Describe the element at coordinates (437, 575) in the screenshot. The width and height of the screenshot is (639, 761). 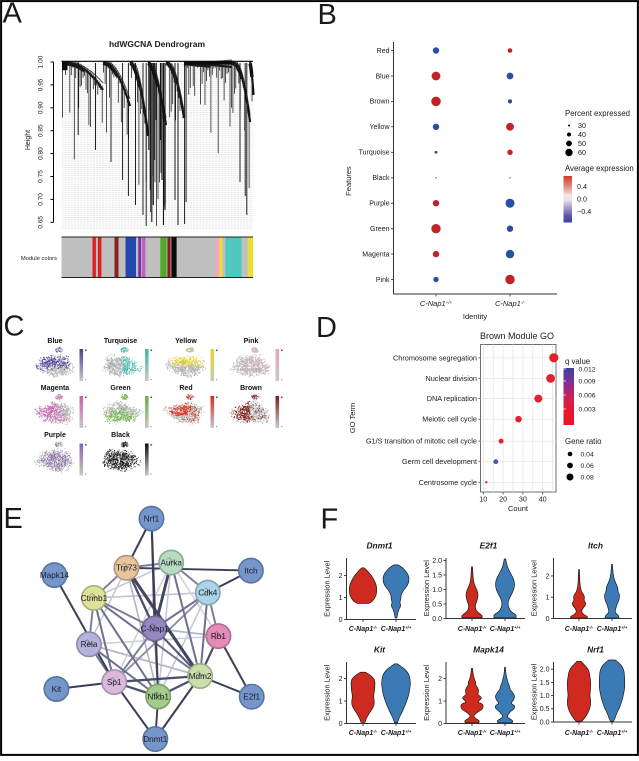
I see `svg-text: 1.5` at that location.